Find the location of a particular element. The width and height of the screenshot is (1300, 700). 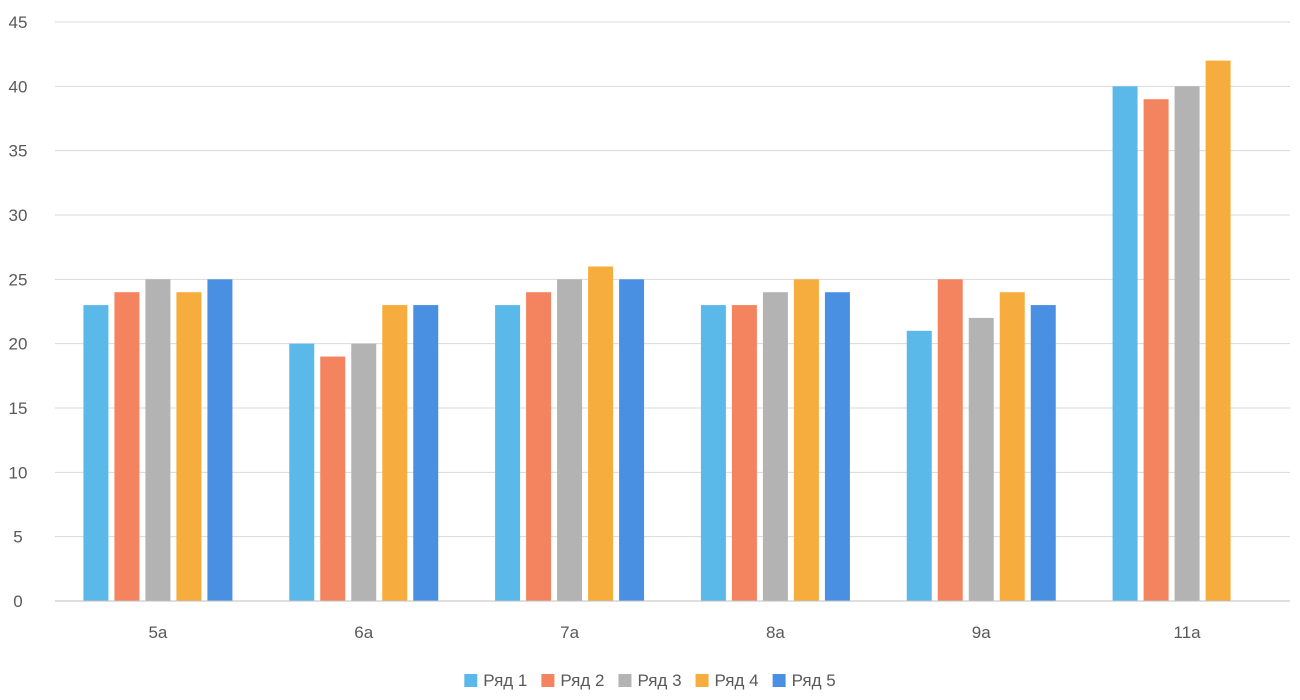

legend-label: Ряд 5 is located at coordinates (814, 680).